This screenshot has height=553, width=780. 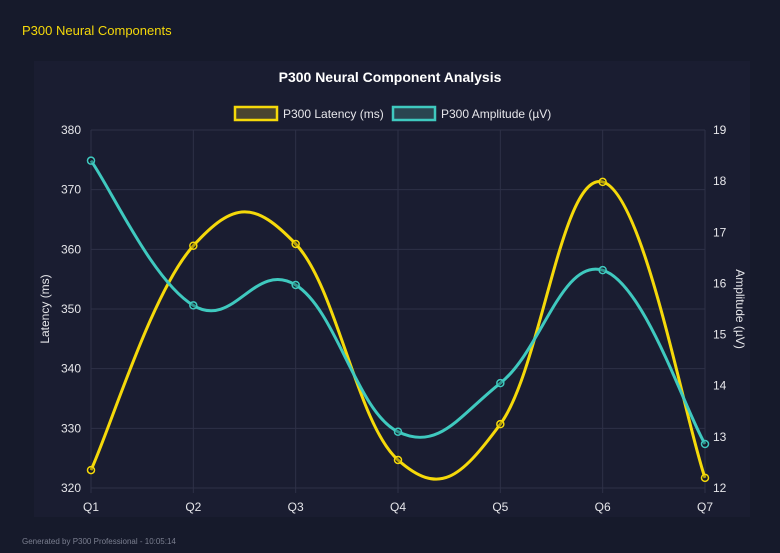 What do you see at coordinates (71, 488) in the screenshot?
I see `y-left-tick-label: 320` at bounding box center [71, 488].